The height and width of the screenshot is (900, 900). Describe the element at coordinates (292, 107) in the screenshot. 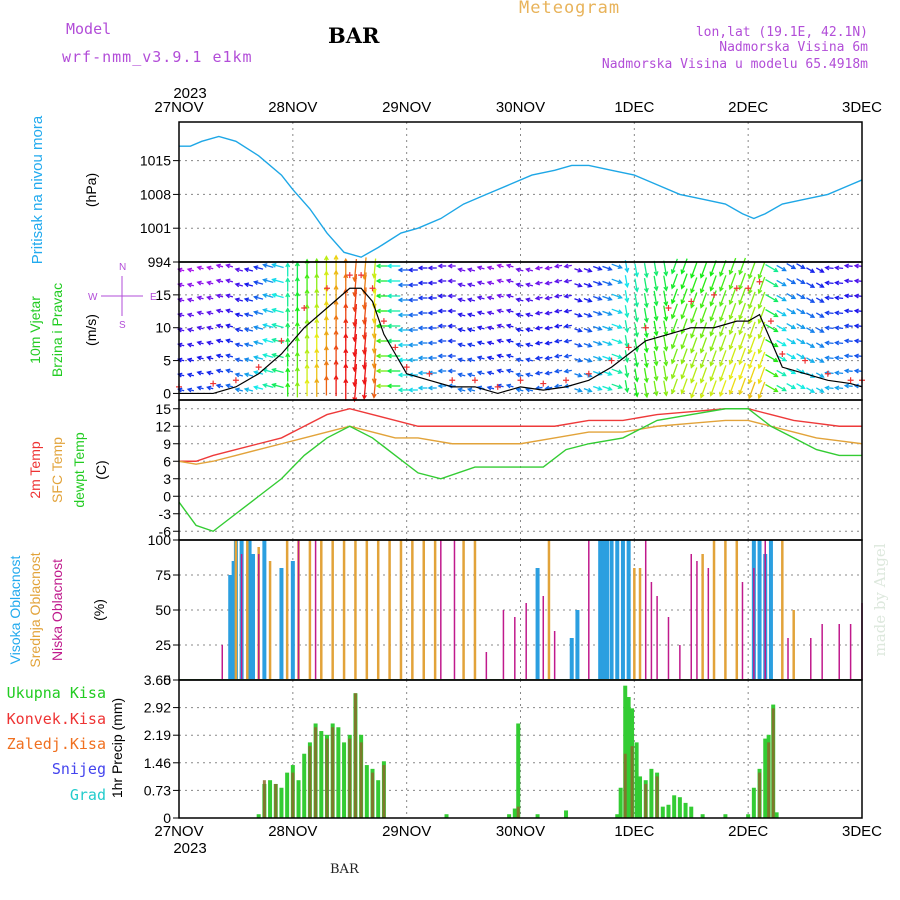

I see `x-tick-label-top: 28NOV` at that location.